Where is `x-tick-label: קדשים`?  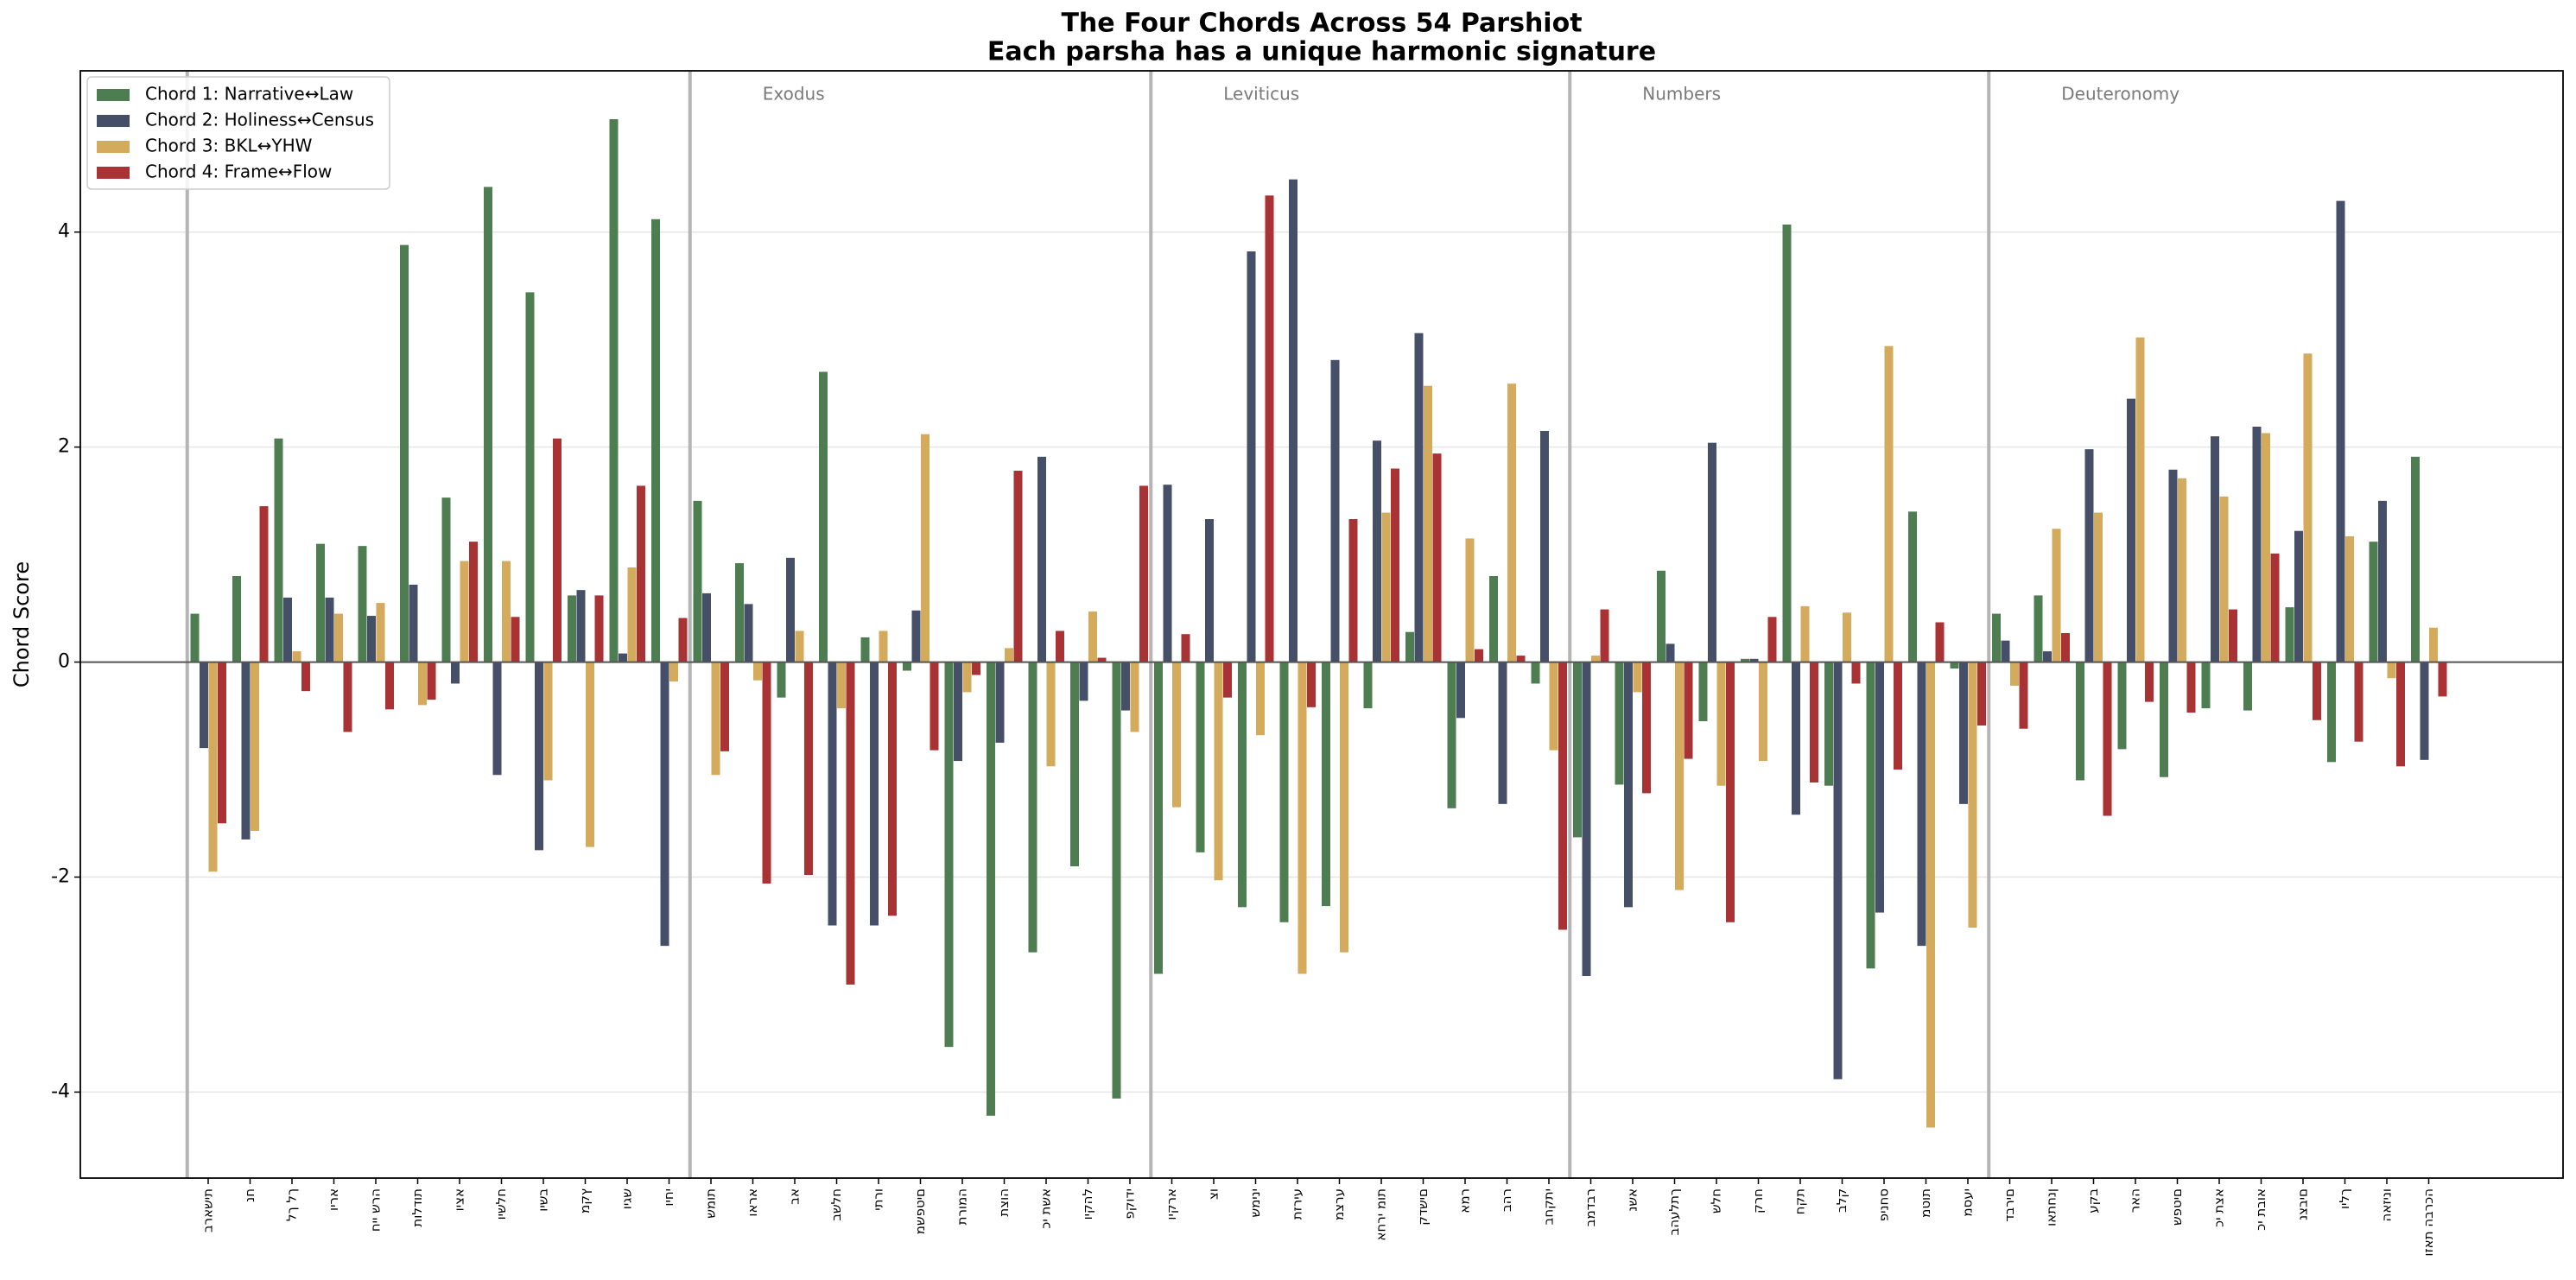 x-tick-label: קדשים is located at coordinates (1423, 1207).